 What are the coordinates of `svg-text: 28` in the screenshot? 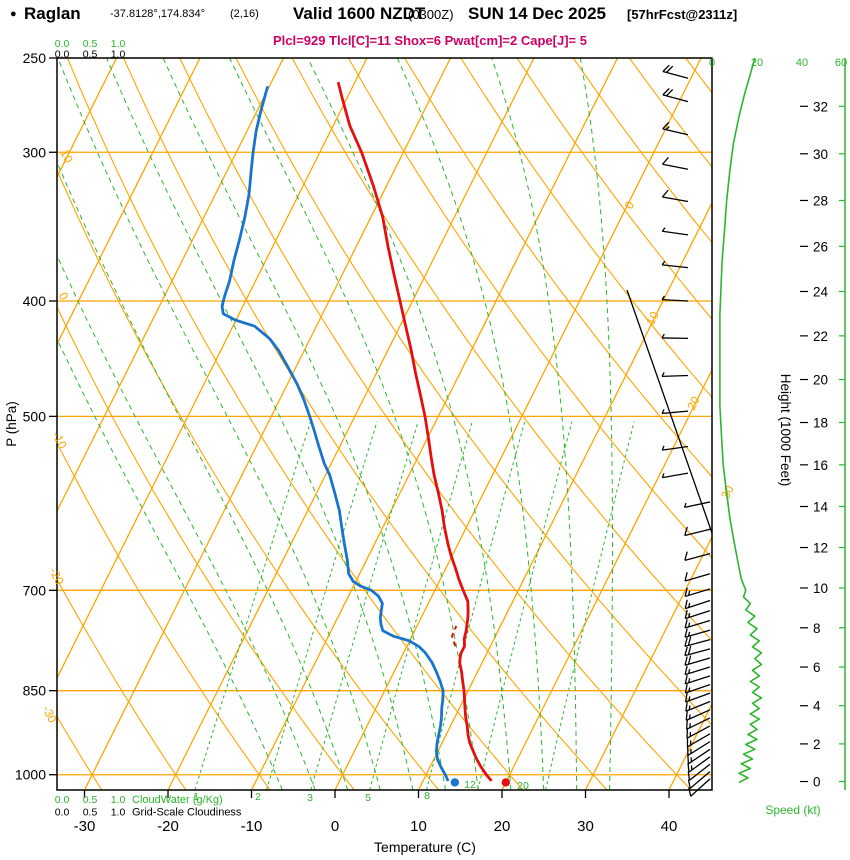 It's located at (820, 200).